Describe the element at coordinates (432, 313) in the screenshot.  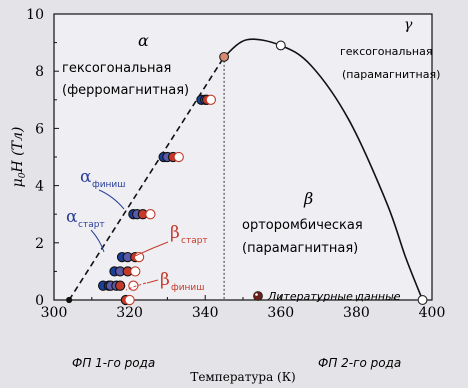
I see `x-tick-label: 400` at that location.